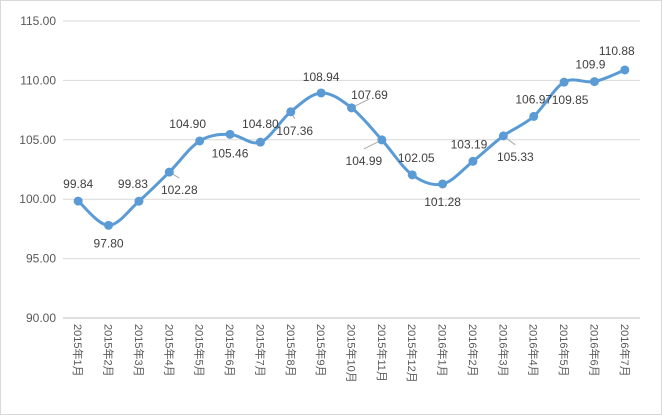  Describe the element at coordinates (291, 350) in the screenshot. I see `x-tick-label: 2015年8月` at that location.